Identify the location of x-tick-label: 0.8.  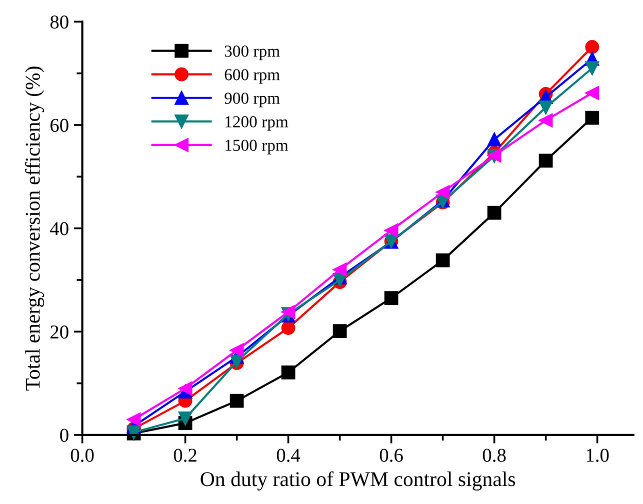
(494, 455).